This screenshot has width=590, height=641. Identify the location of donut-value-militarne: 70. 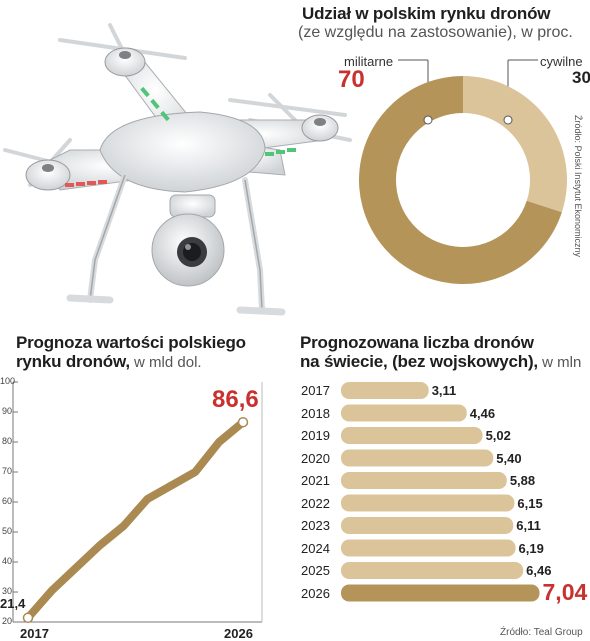
(351, 79).